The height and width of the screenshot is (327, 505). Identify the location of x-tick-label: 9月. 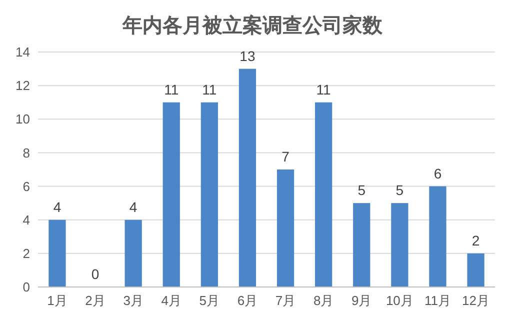
(362, 300).